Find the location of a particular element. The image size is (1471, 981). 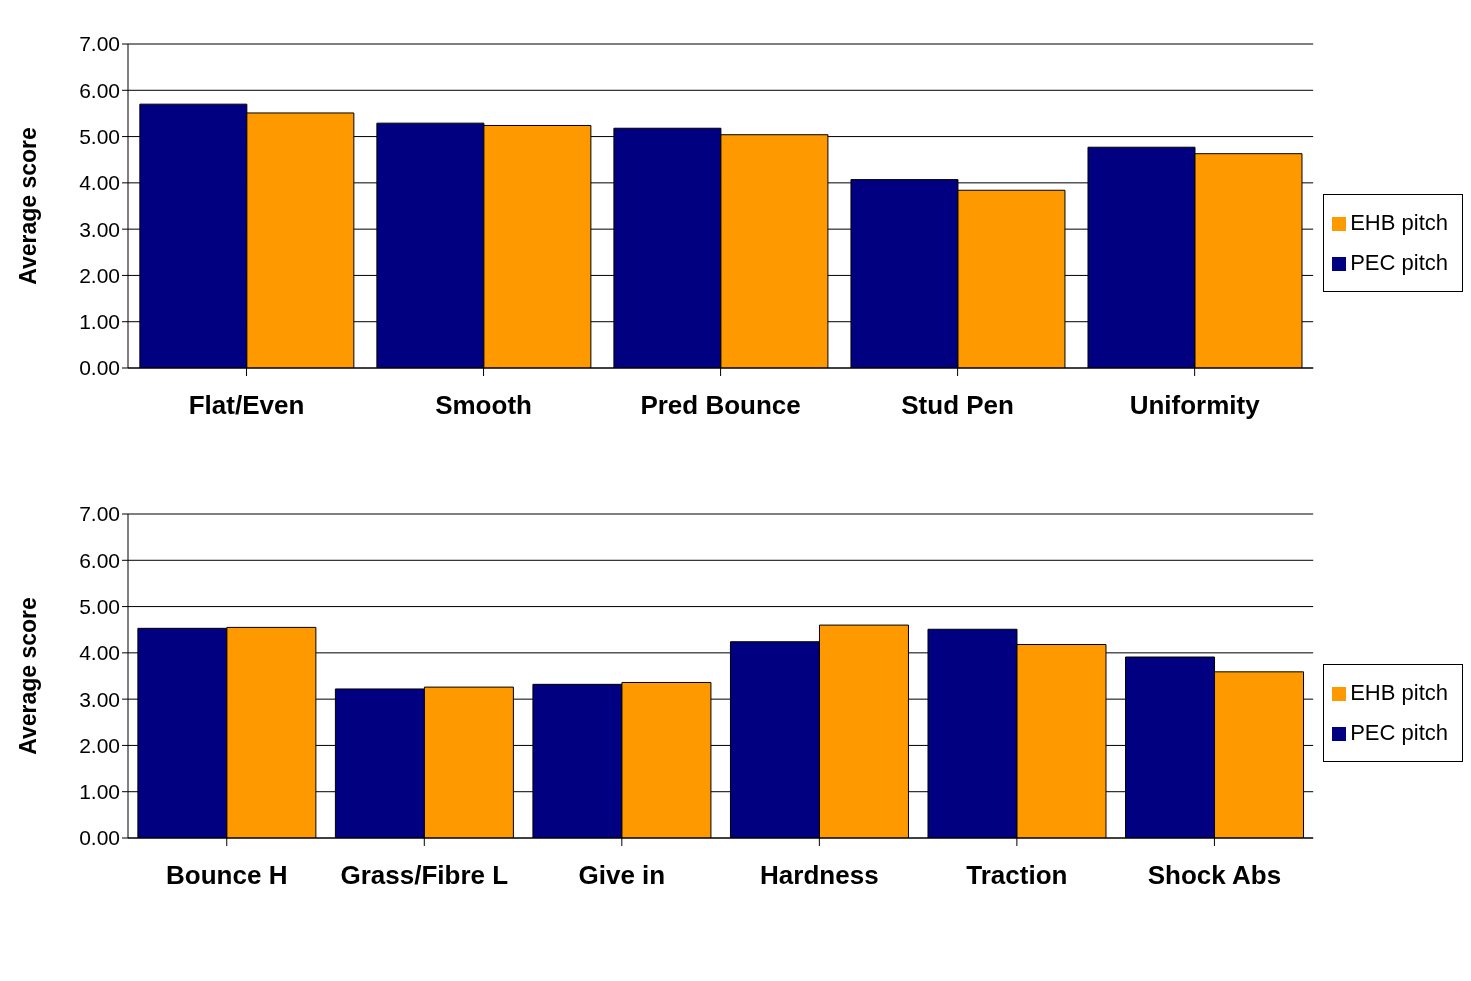

x-tick-label: Pred Bounce is located at coordinates (720, 405).